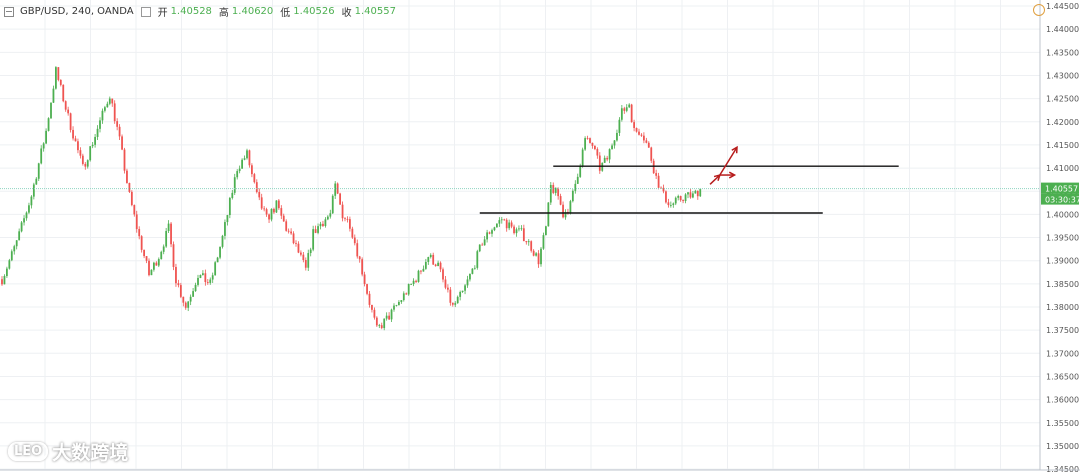  What do you see at coordinates (1062, 75) in the screenshot?
I see `y-tick-label: 1.43000` at bounding box center [1062, 75].